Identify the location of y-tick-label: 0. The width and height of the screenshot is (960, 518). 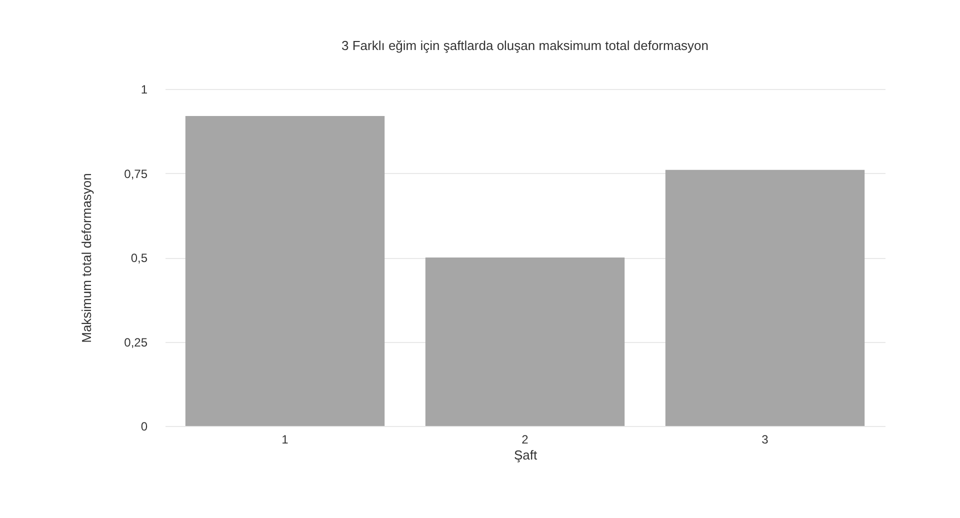
(144, 427).